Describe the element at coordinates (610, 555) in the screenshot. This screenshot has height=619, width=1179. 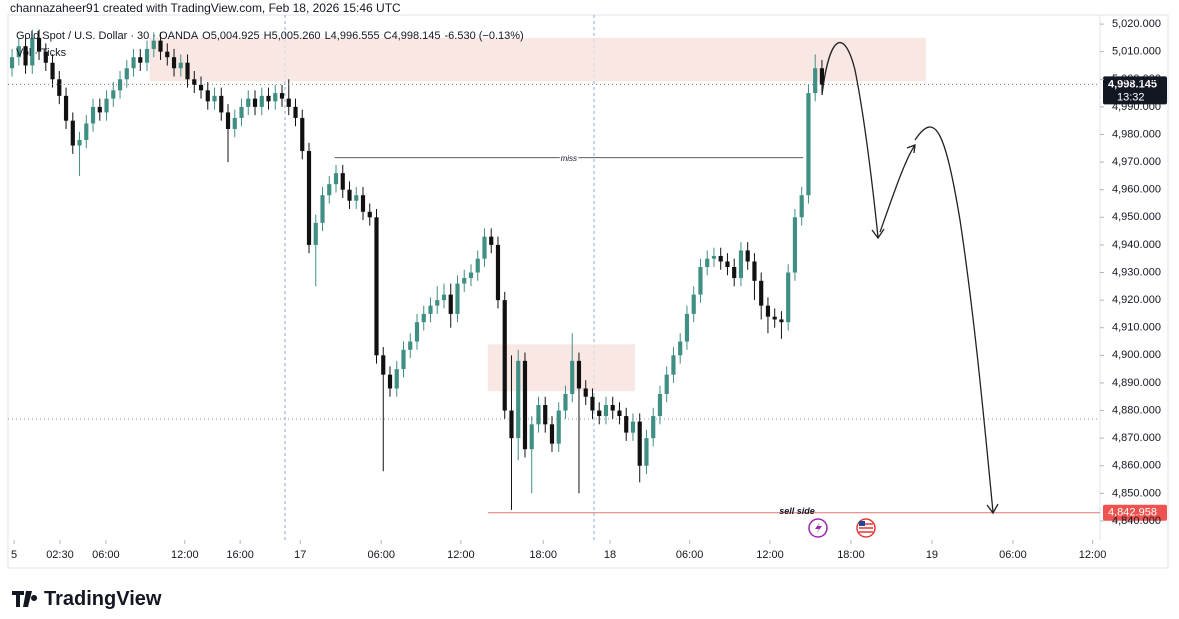
I see `x-tick-label: 18` at that location.